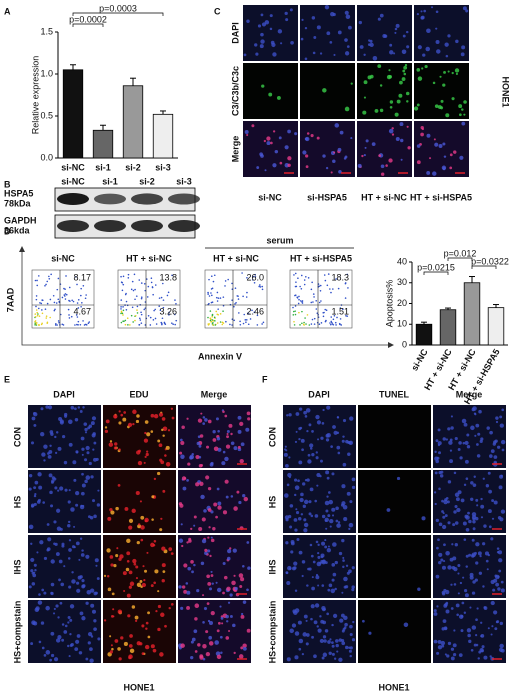 Image resolution: width=520 pixels, height=697 pixels. I want to click on panel-letter: A, so click(7, 11).